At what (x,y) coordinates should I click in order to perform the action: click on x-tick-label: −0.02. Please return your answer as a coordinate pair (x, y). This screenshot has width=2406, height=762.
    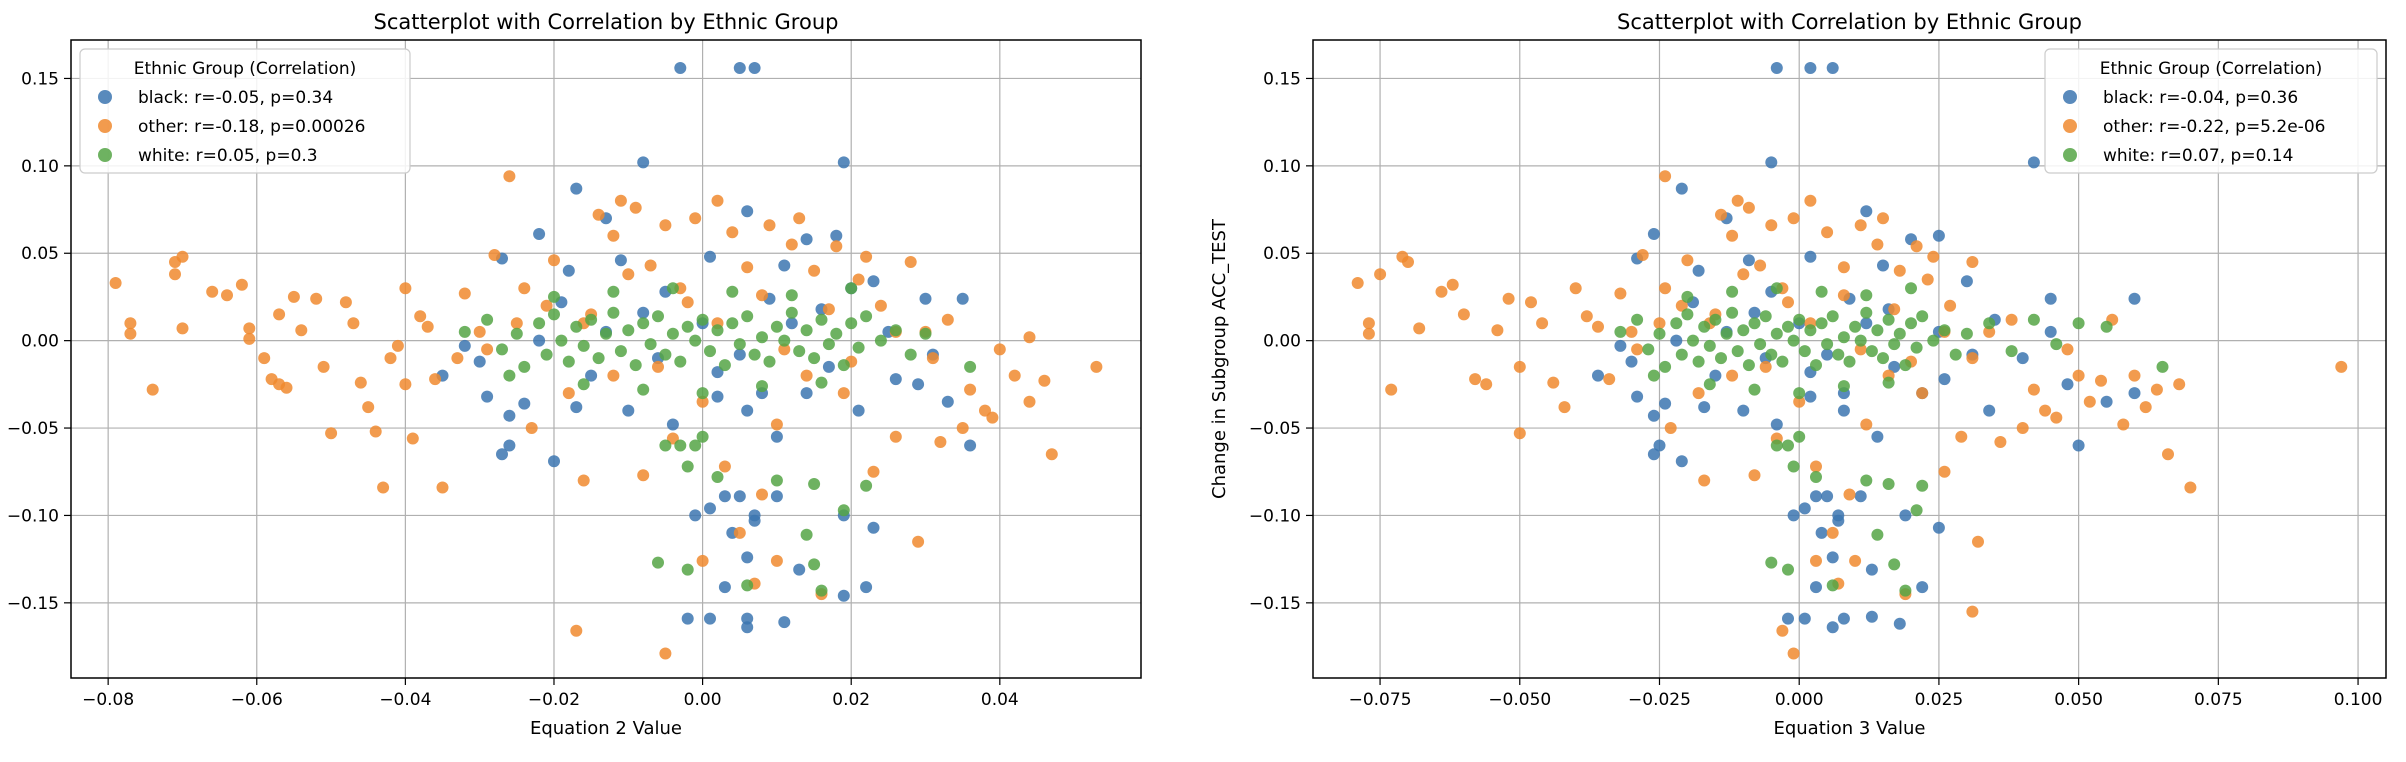
    Looking at the image, I should click on (554, 700).